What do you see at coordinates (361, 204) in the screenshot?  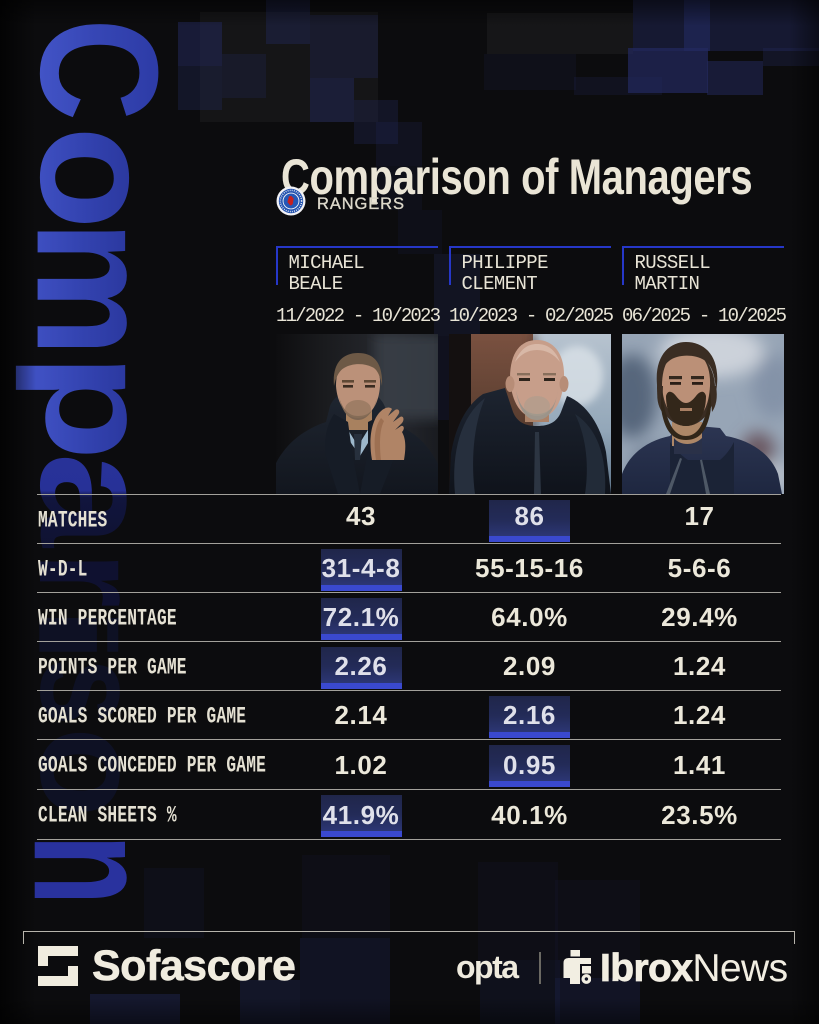 I see `svg-text: RANGERS` at bounding box center [361, 204].